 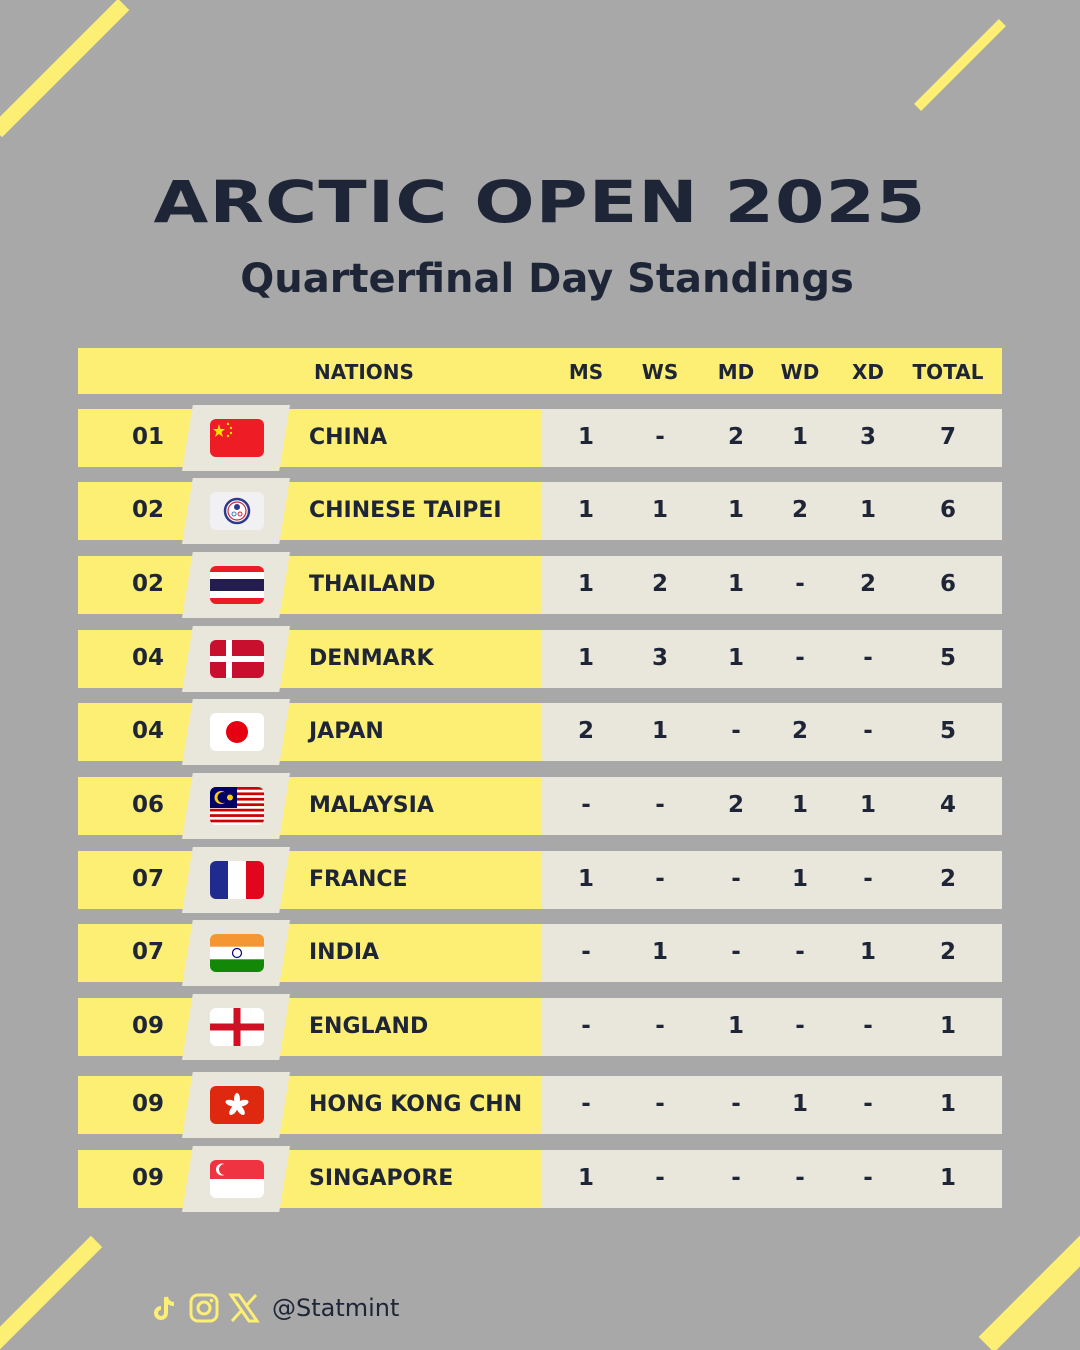 I want to click on table-row: 04 JAPAN 2 1 - 2 - 5, so click(x=540, y=732).